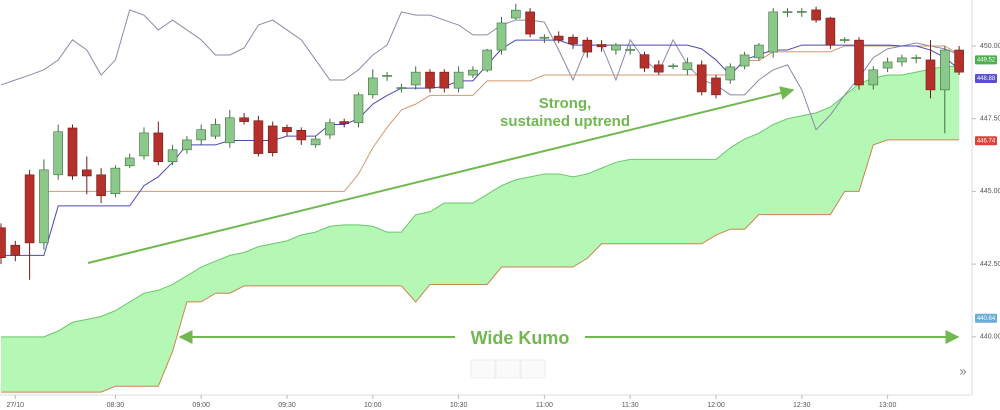  I want to click on x-tick-label: 08:30, so click(116, 405).